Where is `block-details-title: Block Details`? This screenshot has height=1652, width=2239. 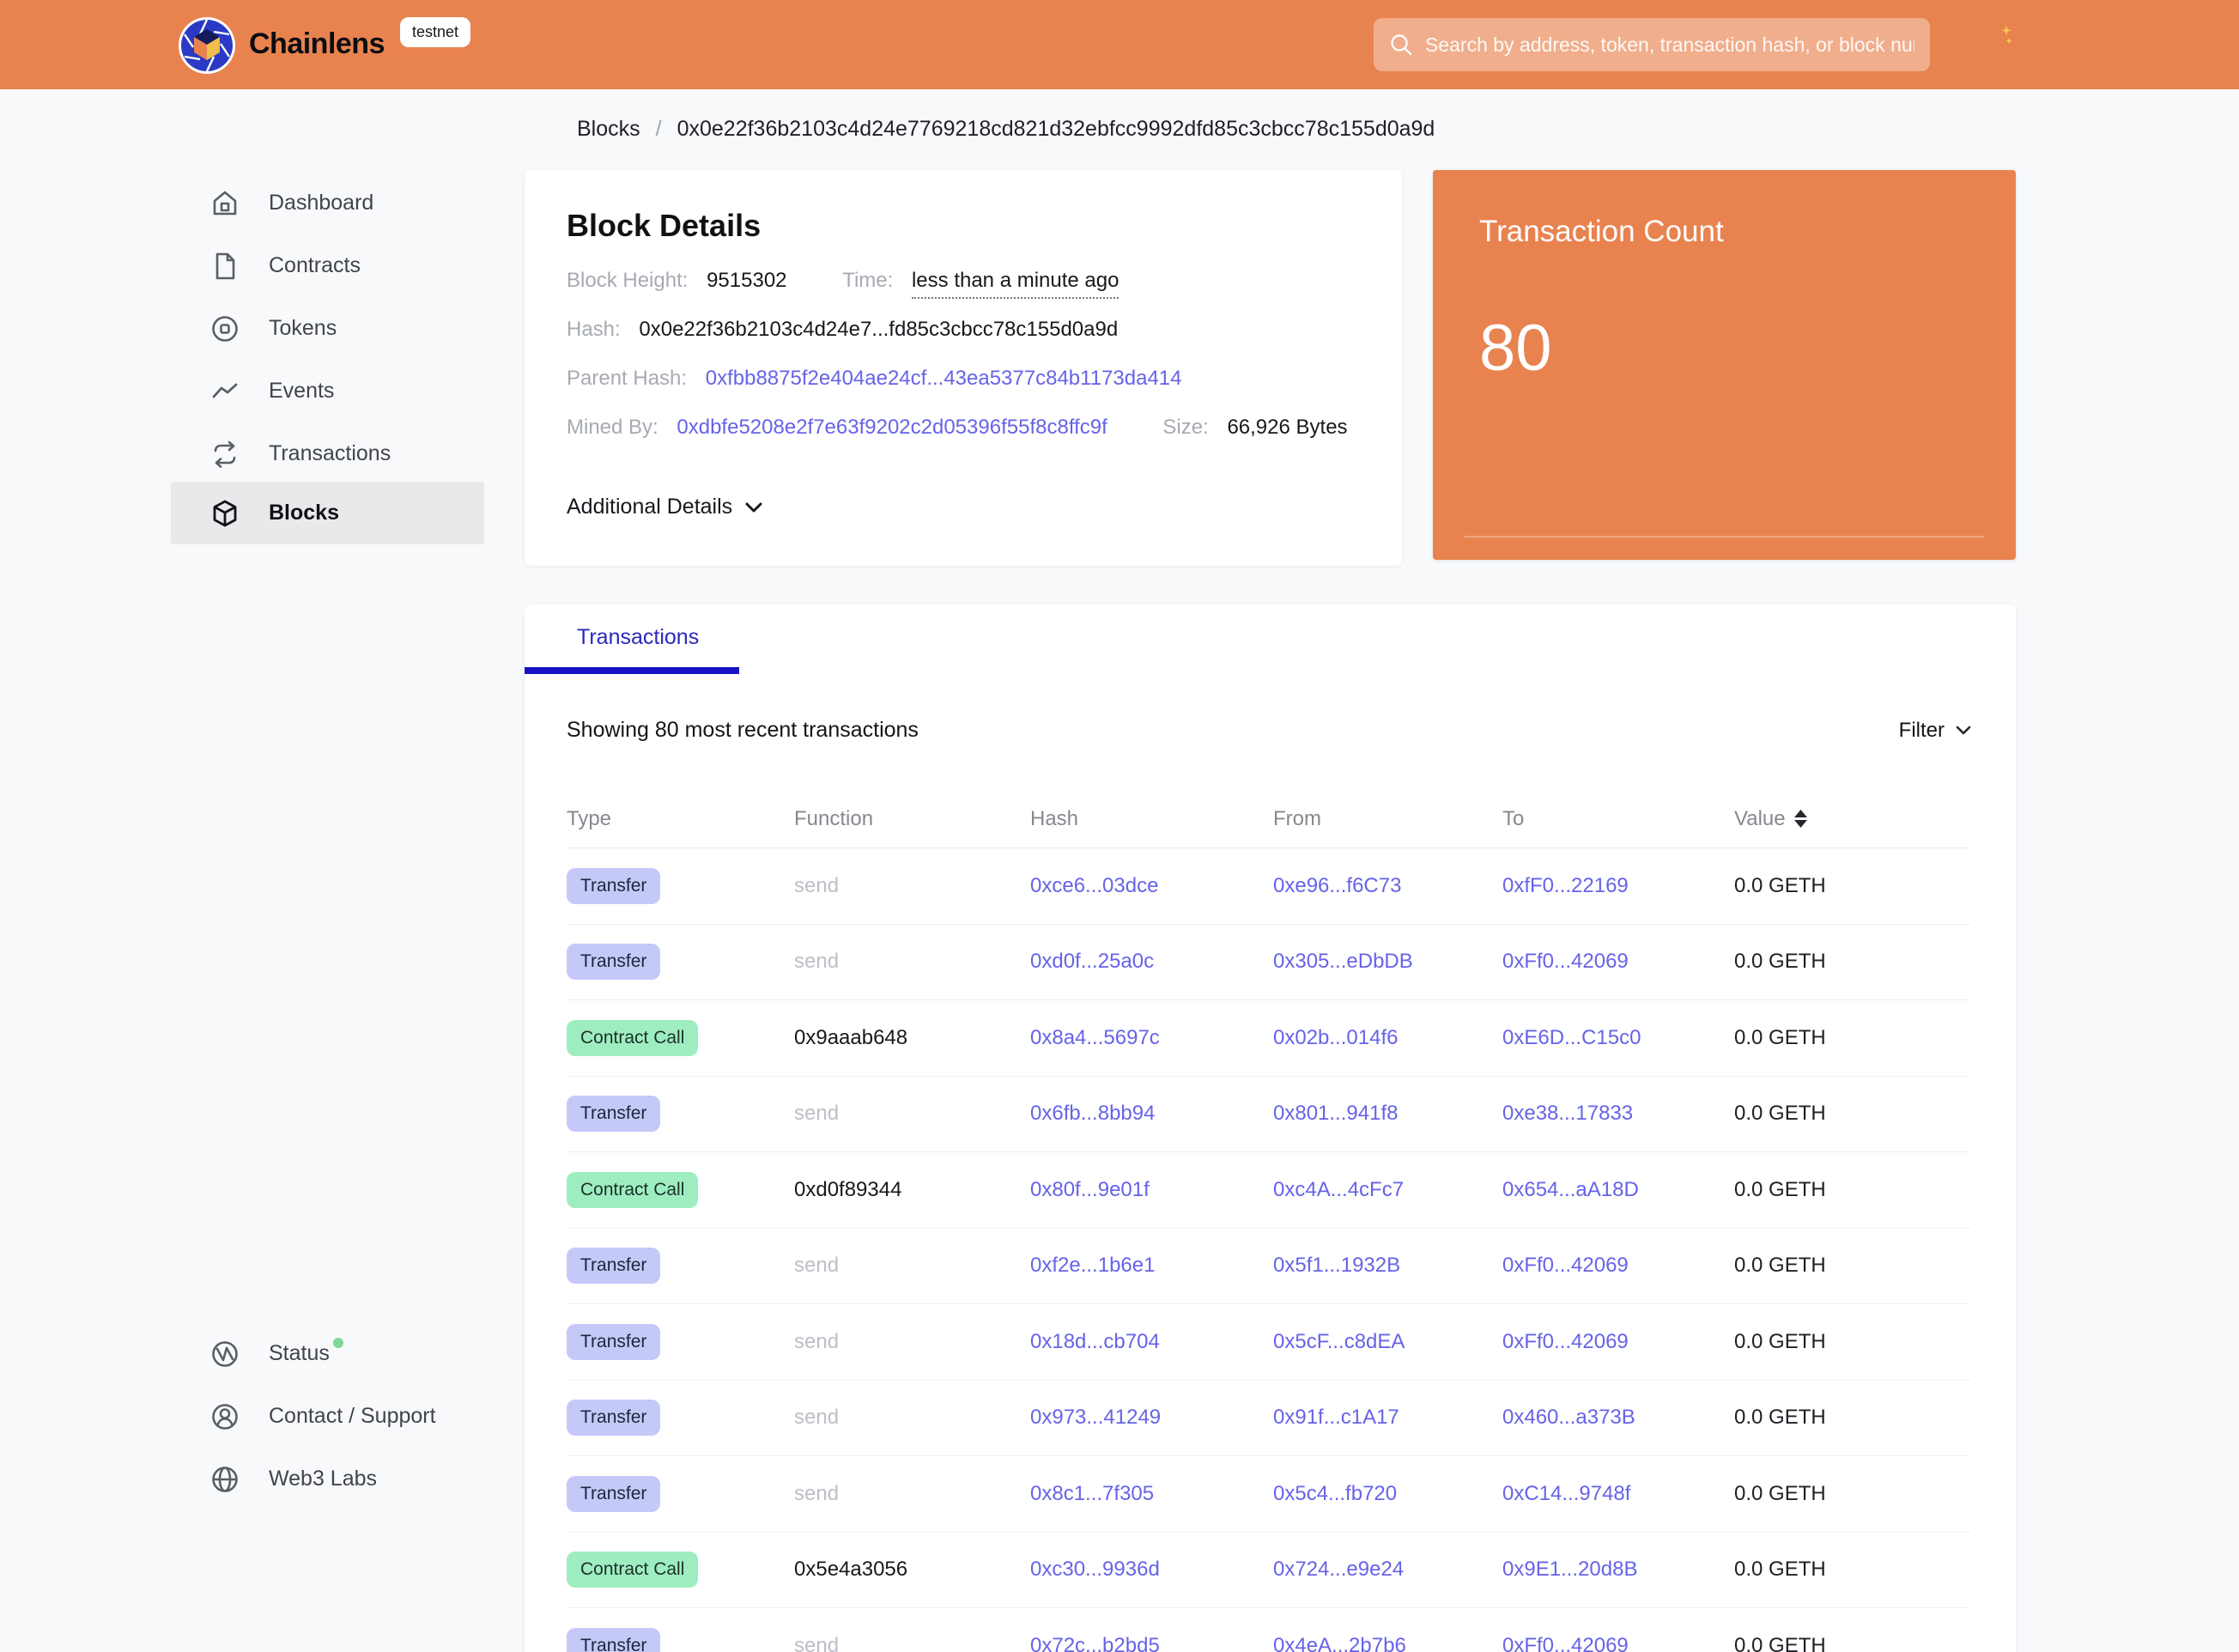
block-details-title: Block Details is located at coordinates (664, 225).